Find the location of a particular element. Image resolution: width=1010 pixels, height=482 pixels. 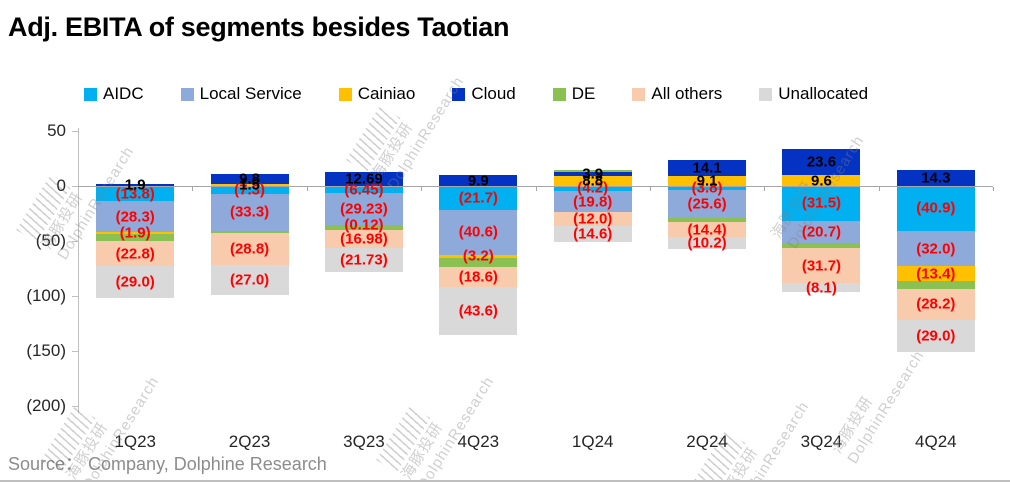

watermark: 海豚投研 DolphinResearch is located at coordinates (878, 402).